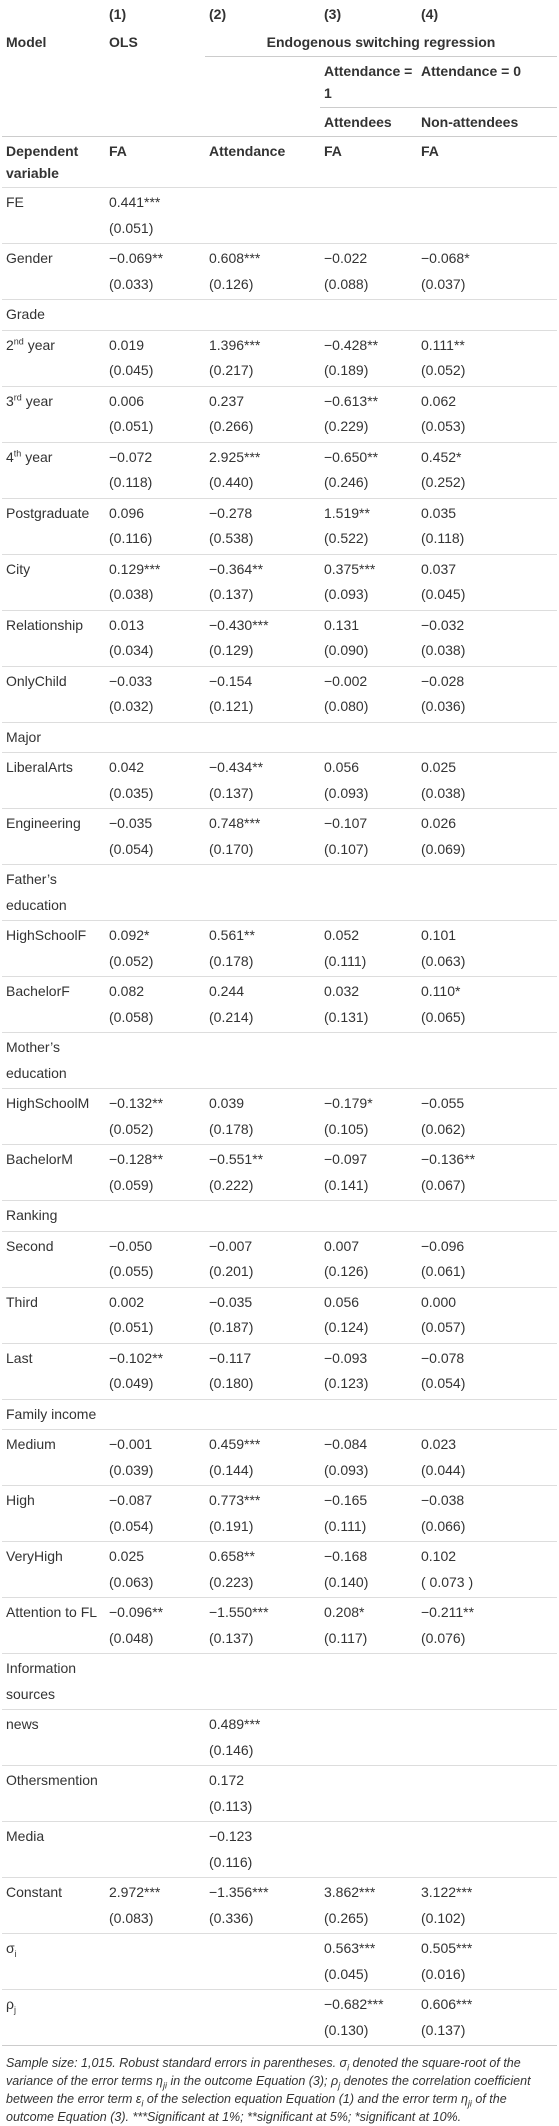 Image resolution: width=559 pixels, height=2126 pixels. Describe the element at coordinates (53, 1457) in the screenshot. I see `row-label: Medium` at that location.